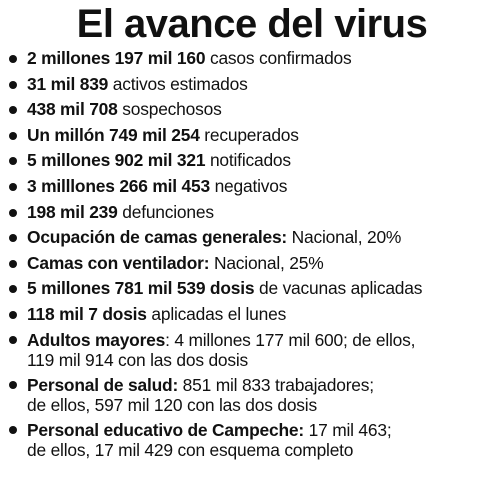  What do you see at coordinates (116, 160) in the screenshot?
I see `stat-value: 5 millones 902 mil 321` at bounding box center [116, 160].